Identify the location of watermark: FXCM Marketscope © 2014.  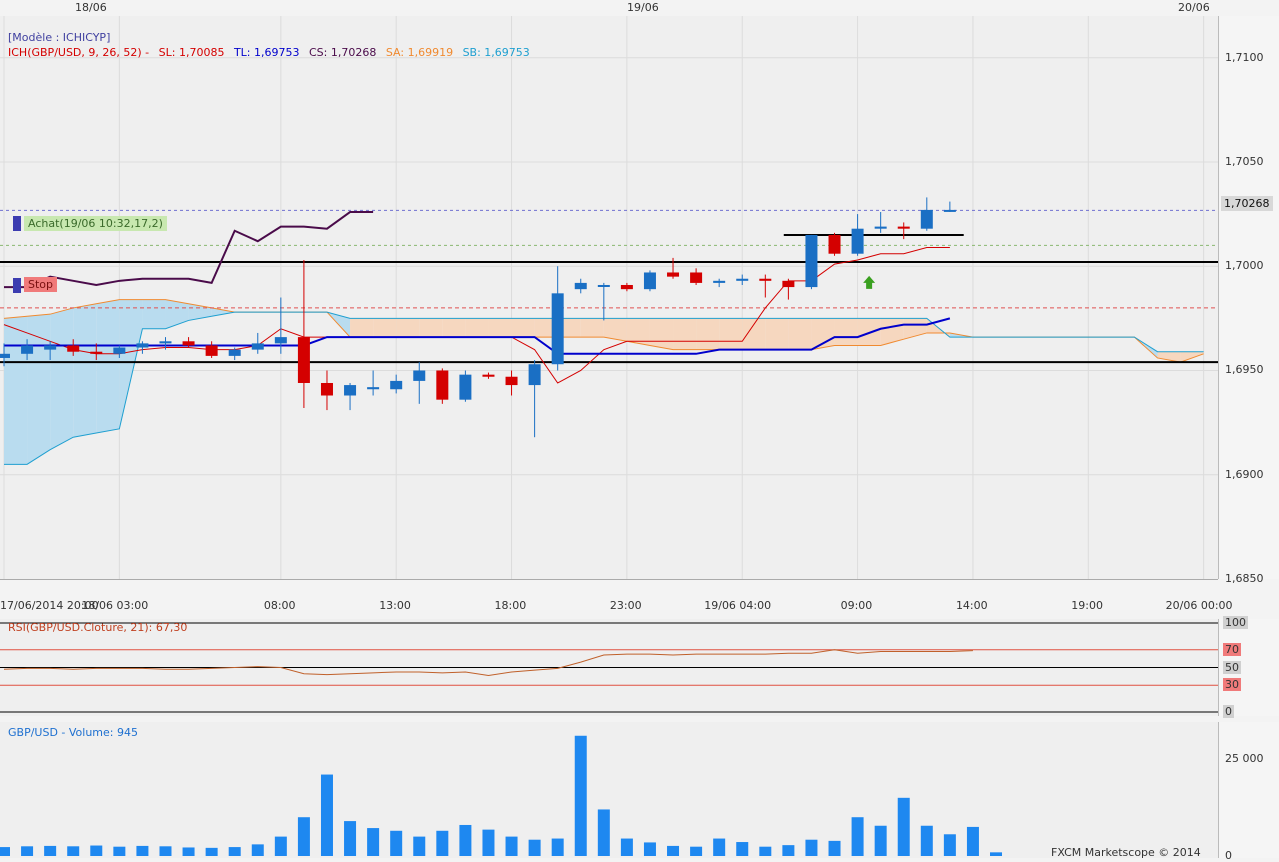
(1126, 852).